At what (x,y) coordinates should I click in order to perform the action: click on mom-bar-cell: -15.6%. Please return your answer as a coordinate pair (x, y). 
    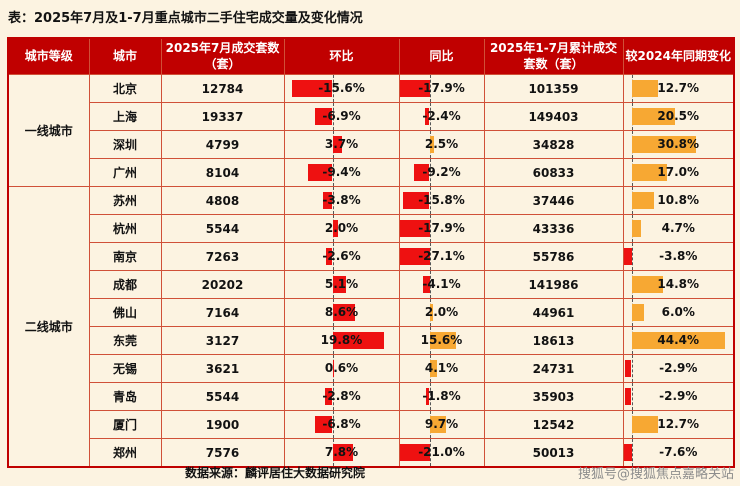
    Looking at the image, I should click on (341, 89).